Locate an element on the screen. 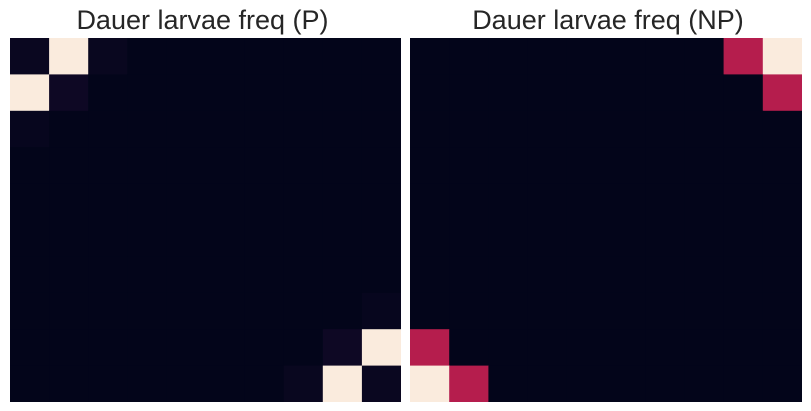 This screenshot has height=411, width=811. chart-title-p: Dauer larvae freq (P) is located at coordinates (202, 20).